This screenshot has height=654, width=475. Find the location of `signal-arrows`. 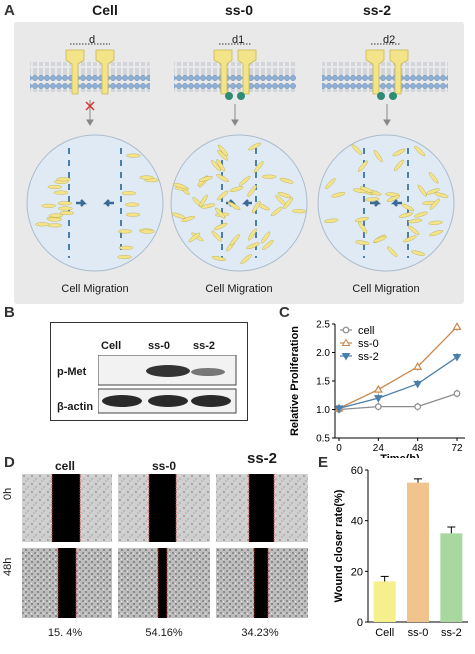

signal-arrows is located at coordinates (238, 113).